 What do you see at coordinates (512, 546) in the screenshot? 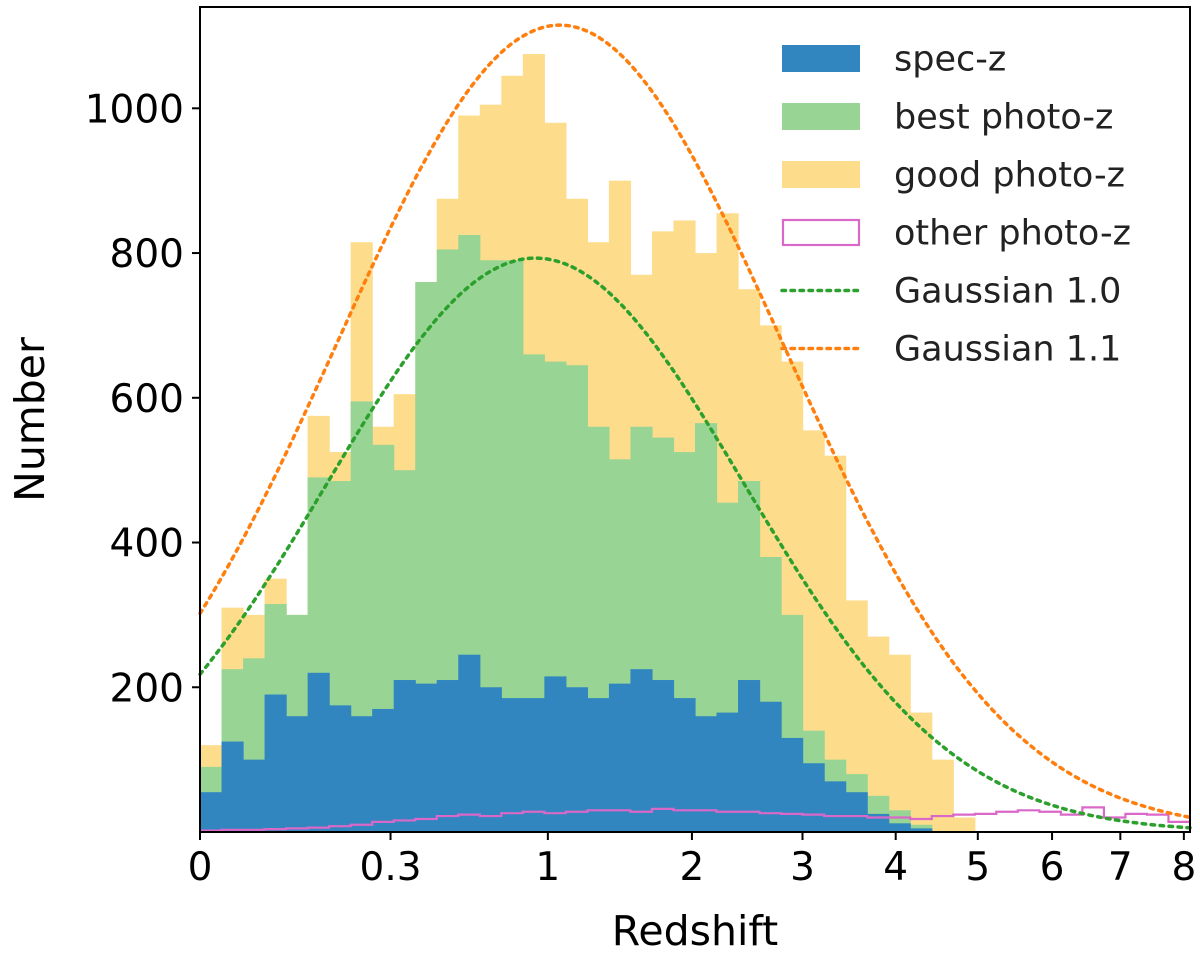
I see `best-photo-z-bar` at bounding box center [512, 546].